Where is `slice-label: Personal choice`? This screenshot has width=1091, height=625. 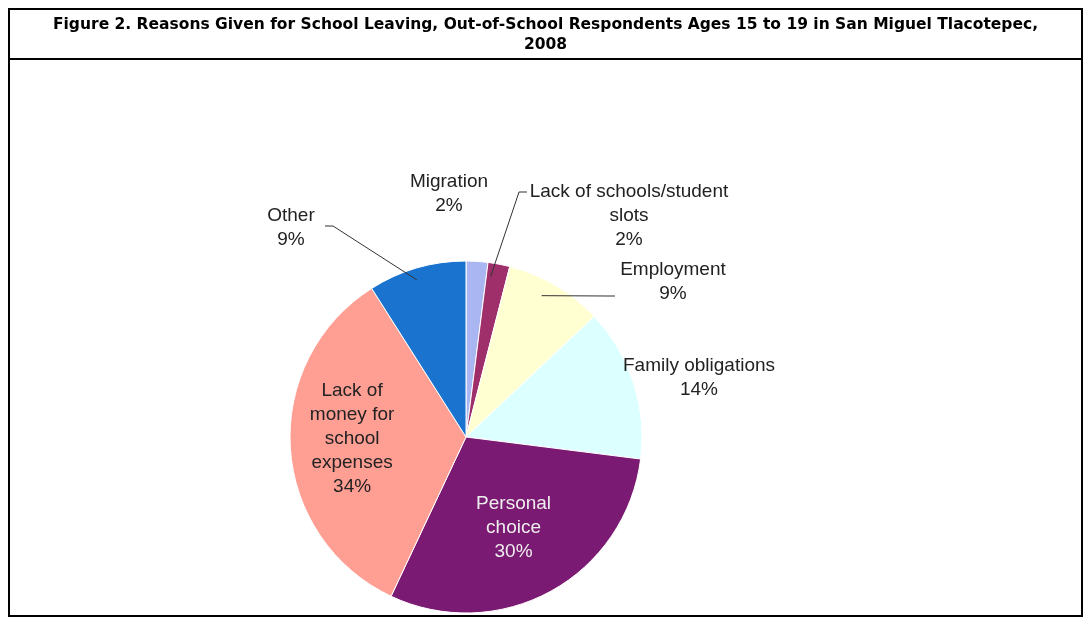
slice-label: Personal choice is located at coordinates (514, 514).